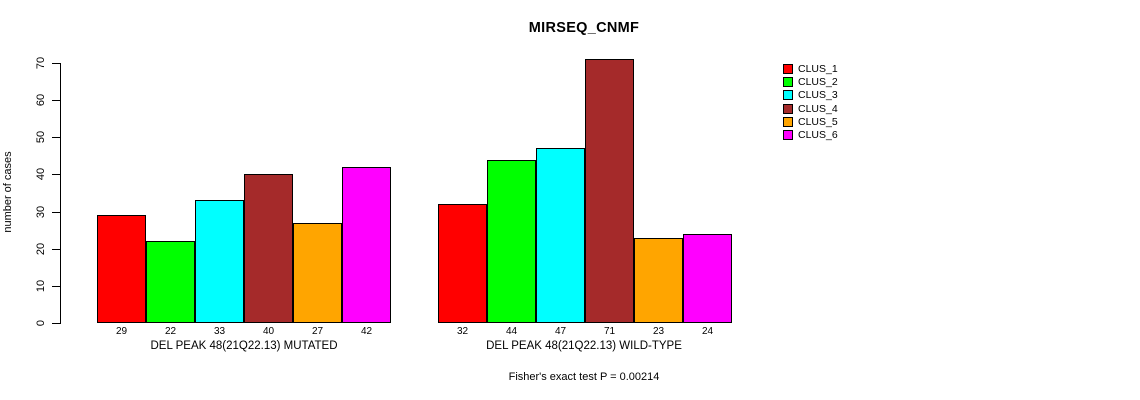 The height and width of the screenshot is (400, 1140). Describe the element at coordinates (8, 192) in the screenshot. I see `y-axis-label: number of cases` at that location.